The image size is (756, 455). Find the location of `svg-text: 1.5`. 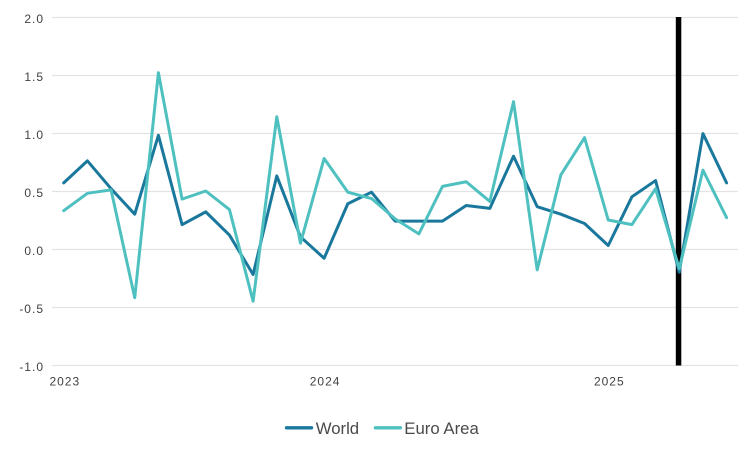

svg-text: 1.5 is located at coordinates (34, 77).